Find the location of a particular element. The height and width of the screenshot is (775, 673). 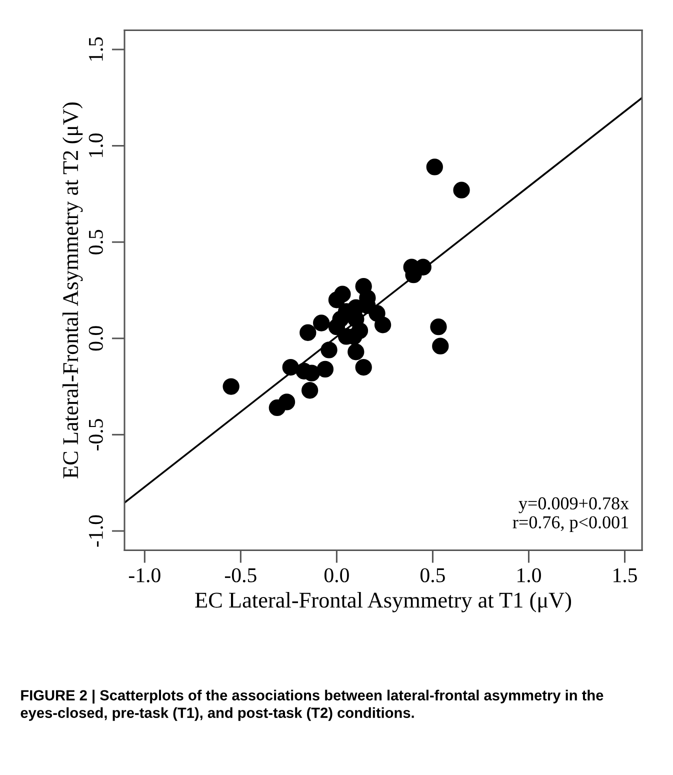

y-tick-label: 0.5 is located at coordinates (96, 242).